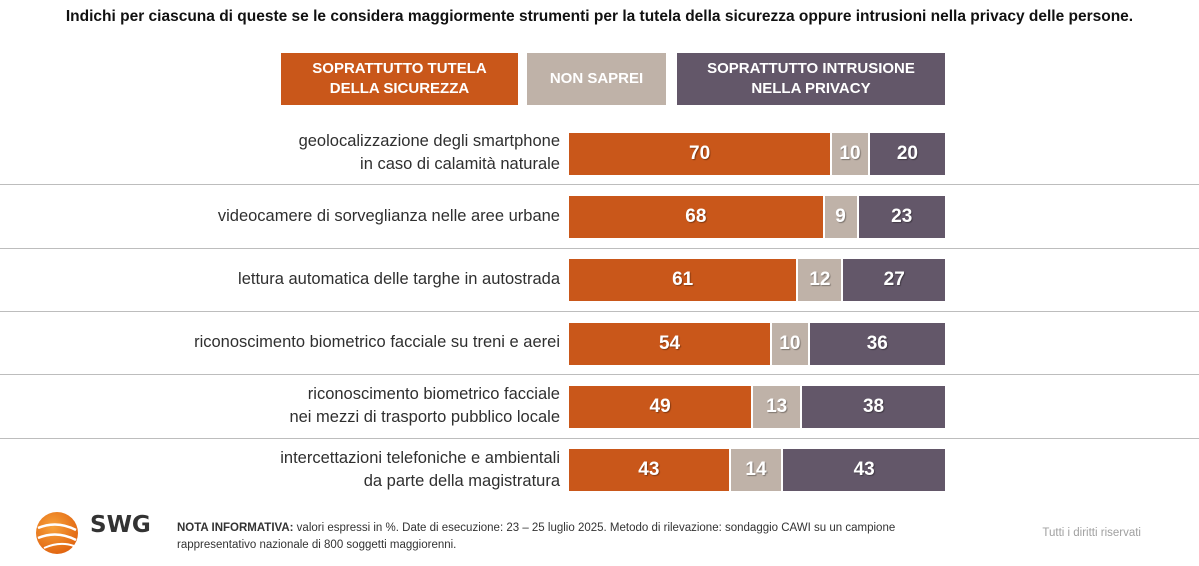  What do you see at coordinates (235, 528) in the screenshot?
I see `footer-note-label: NOTA INFORMATIVA:` at bounding box center [235, 528].